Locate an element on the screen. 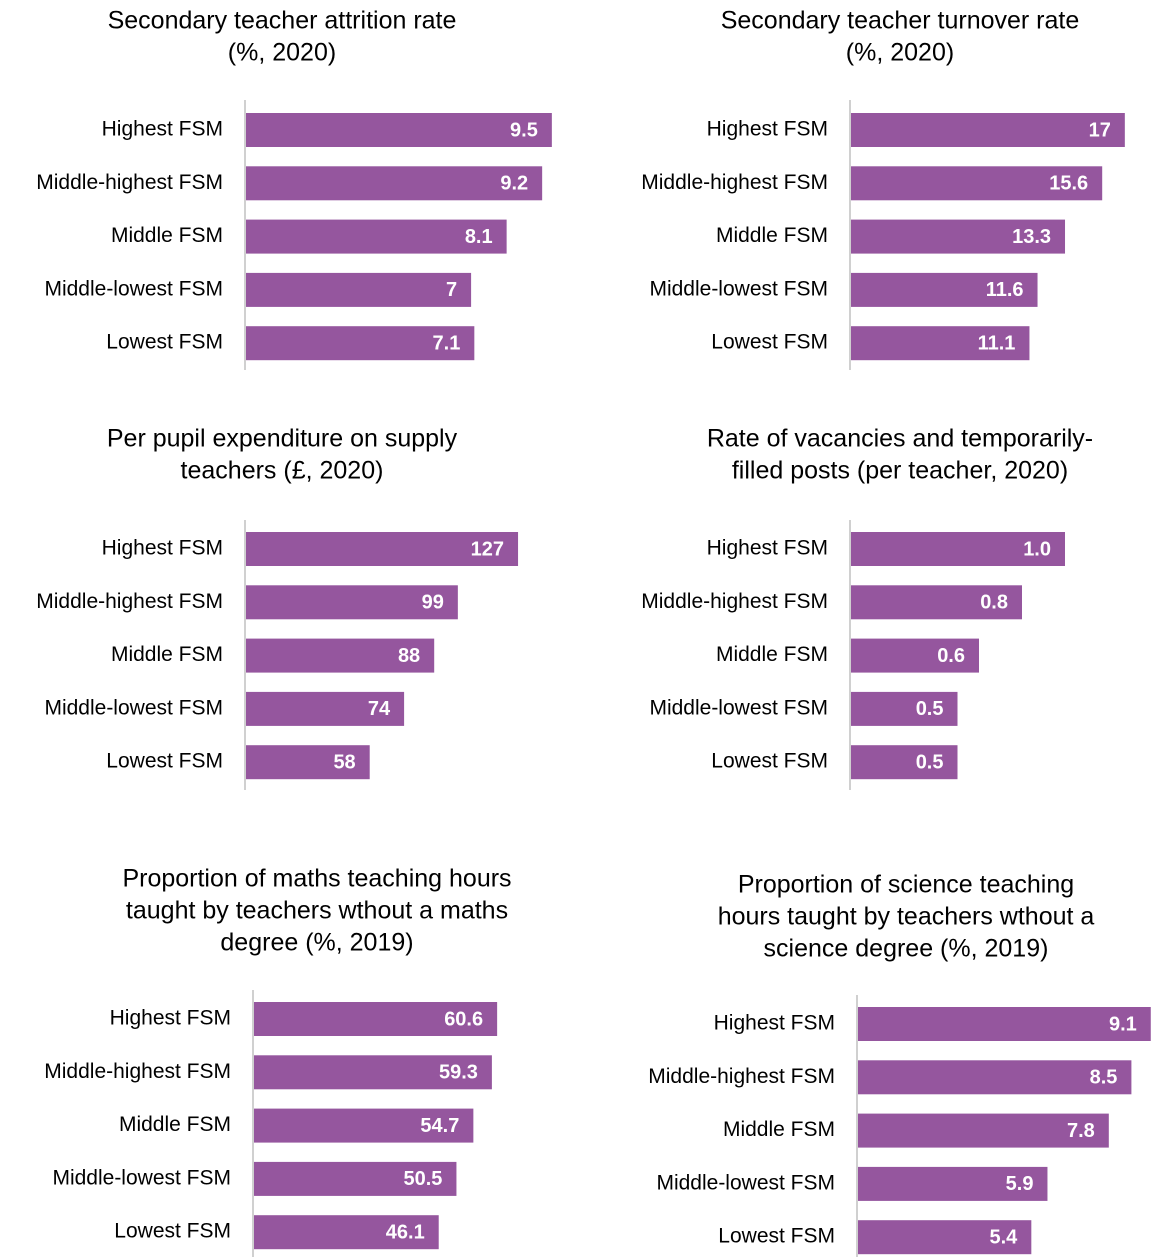 This screenshot has height=1257, width=1153. value-label: 0.8 is located at coordinates (994, 603).